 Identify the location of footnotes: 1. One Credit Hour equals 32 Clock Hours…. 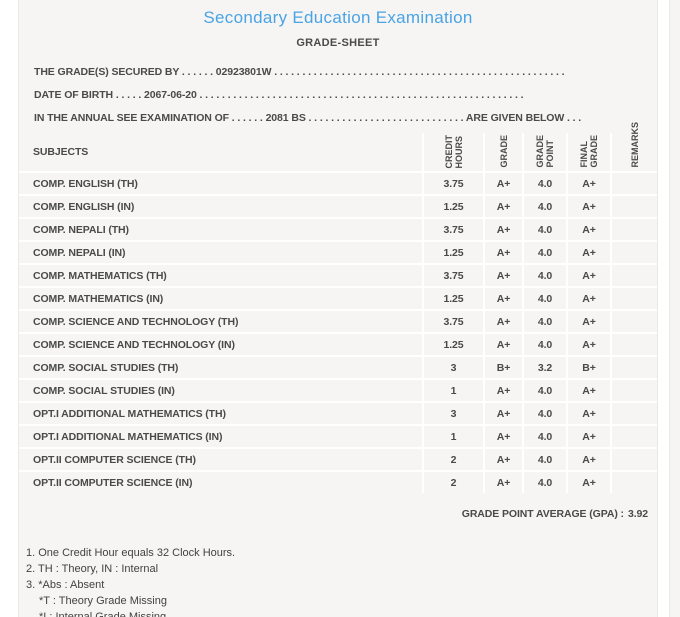
(338, 577).